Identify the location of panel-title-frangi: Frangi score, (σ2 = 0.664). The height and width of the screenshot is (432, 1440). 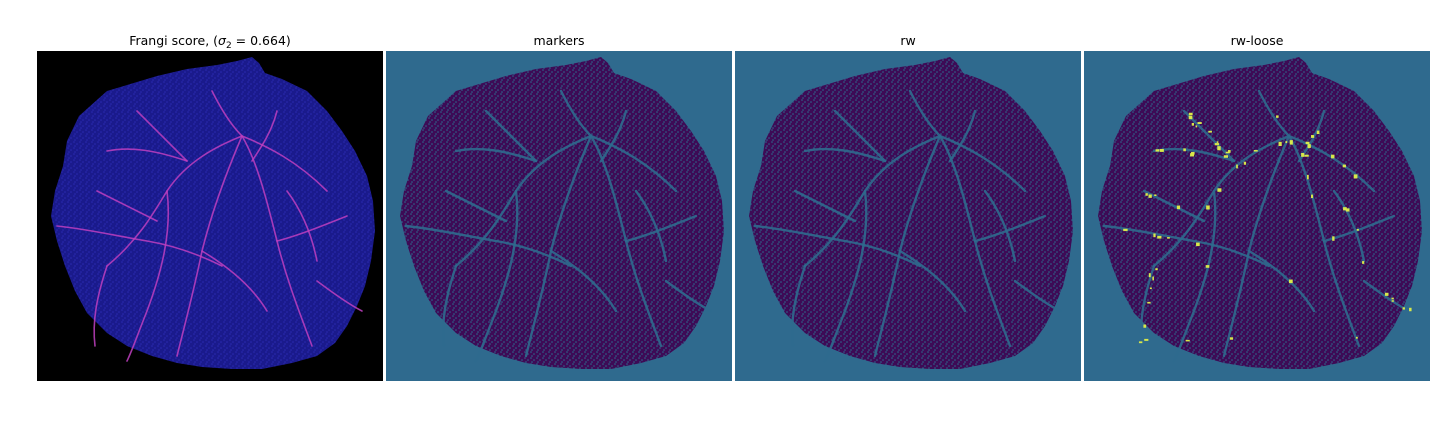
(210, 42).